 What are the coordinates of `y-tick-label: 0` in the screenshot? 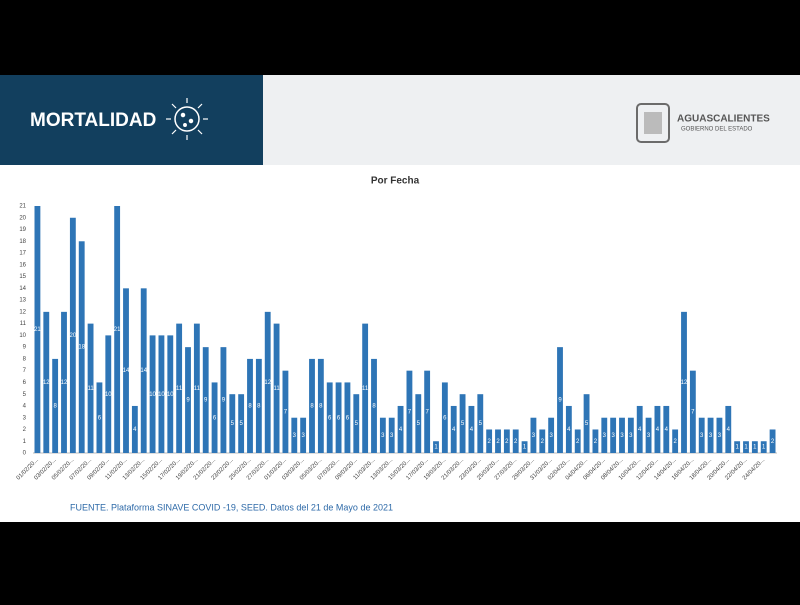 It's located at (25, 454).